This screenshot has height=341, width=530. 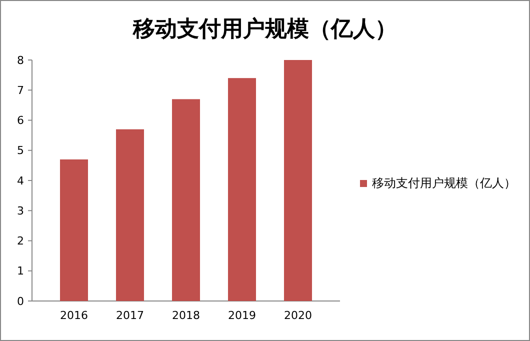 What do you see at coordinates (264, 29) in the screenshot?
I see `chart-title: 移动支付用户规模（亿人）` at bounding box center [264, 29].